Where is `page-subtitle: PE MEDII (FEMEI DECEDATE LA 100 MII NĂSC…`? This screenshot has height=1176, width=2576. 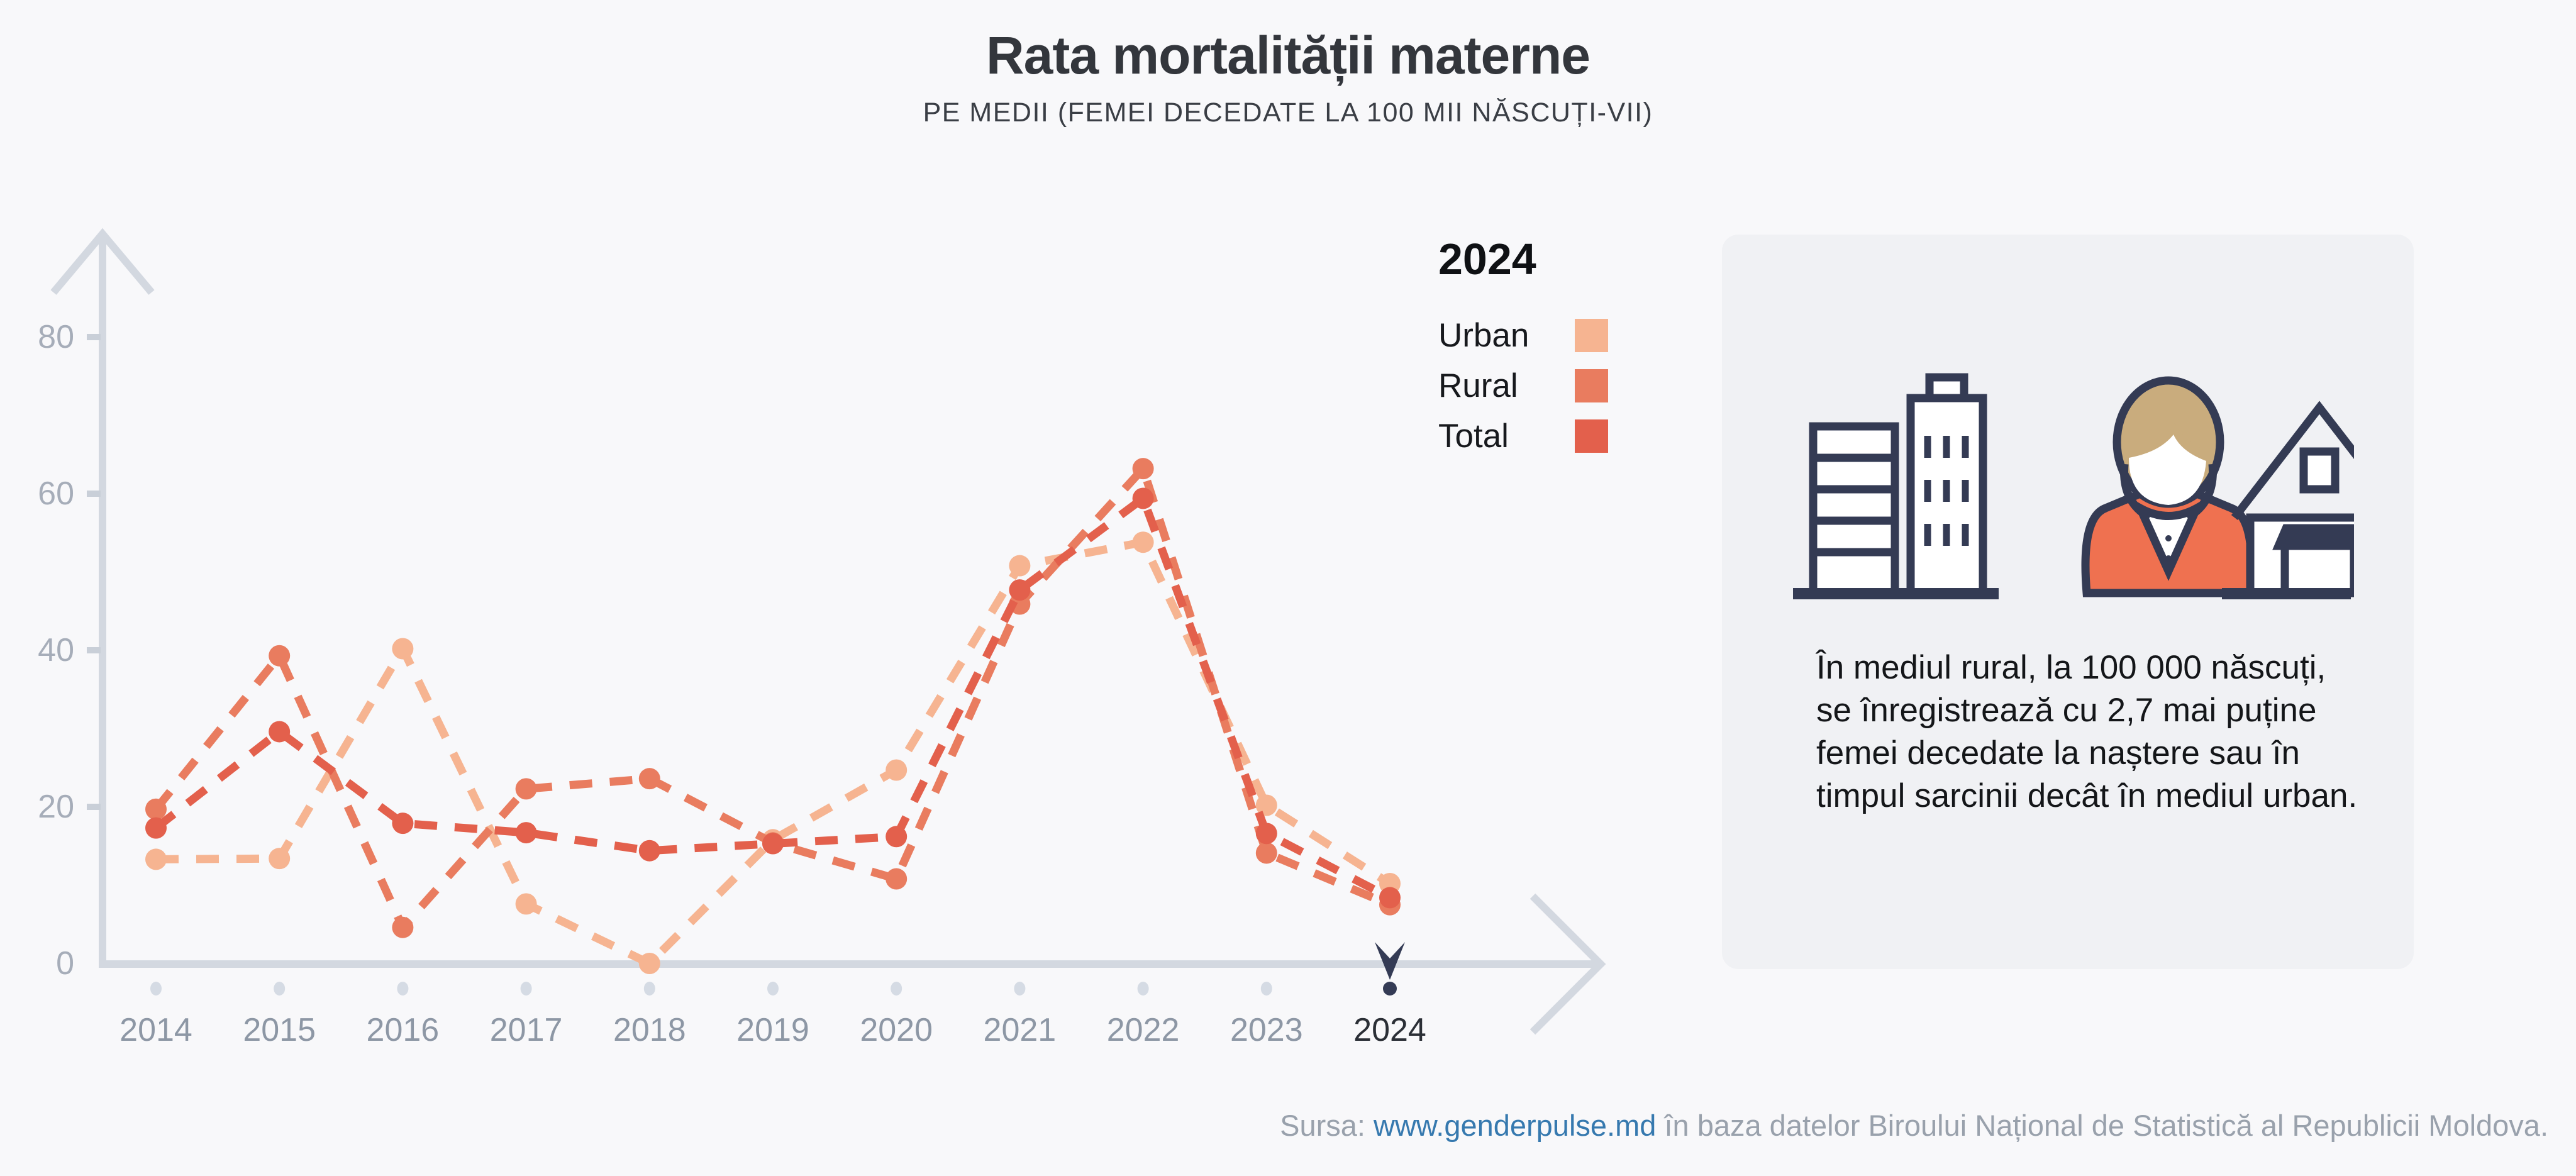
page-subtitle: PE MEDII (FEMEI DECEDATE LA 100 MII NĂSC… is located at coordinates (1288, 112).